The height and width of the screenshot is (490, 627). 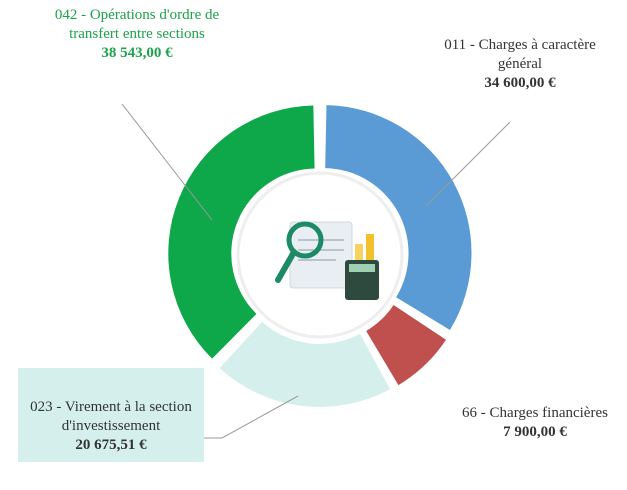 What do you see at coordinates (535, 432) in the screenshot?
I see `slice-value: 7 900,00 €` at bounding box center [535, 432].